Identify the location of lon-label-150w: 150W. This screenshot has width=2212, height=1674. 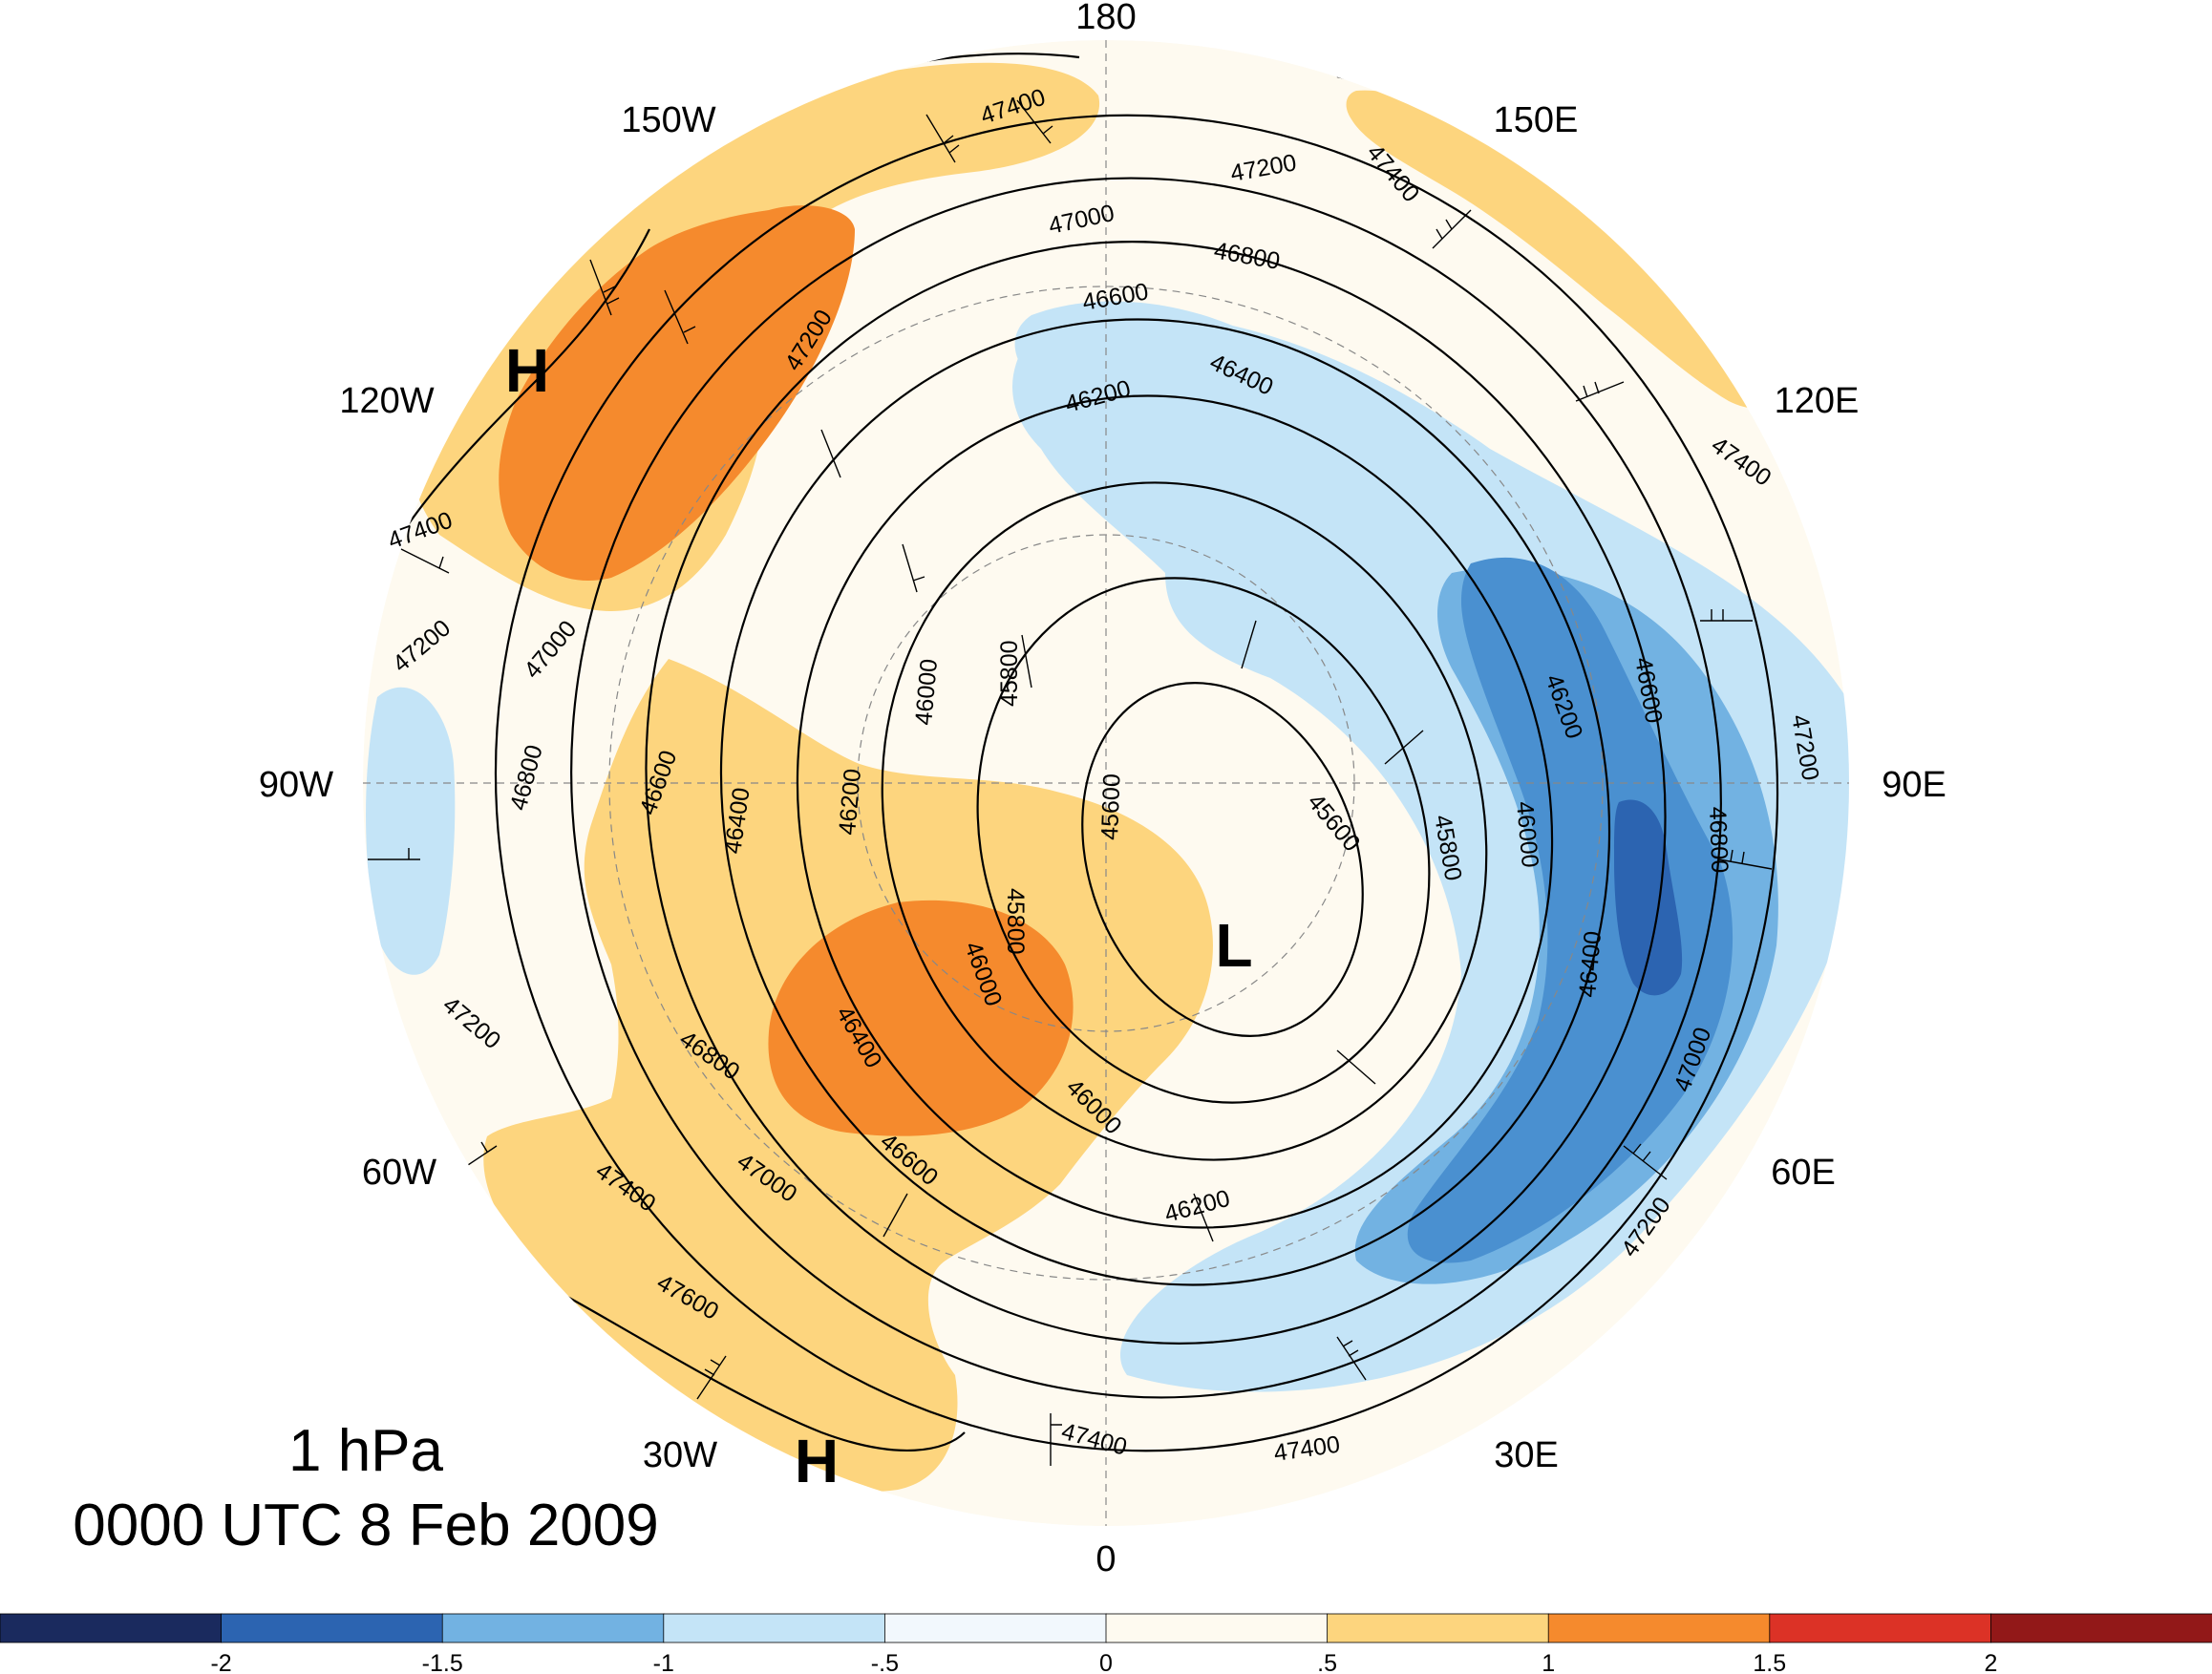
(668, 120).